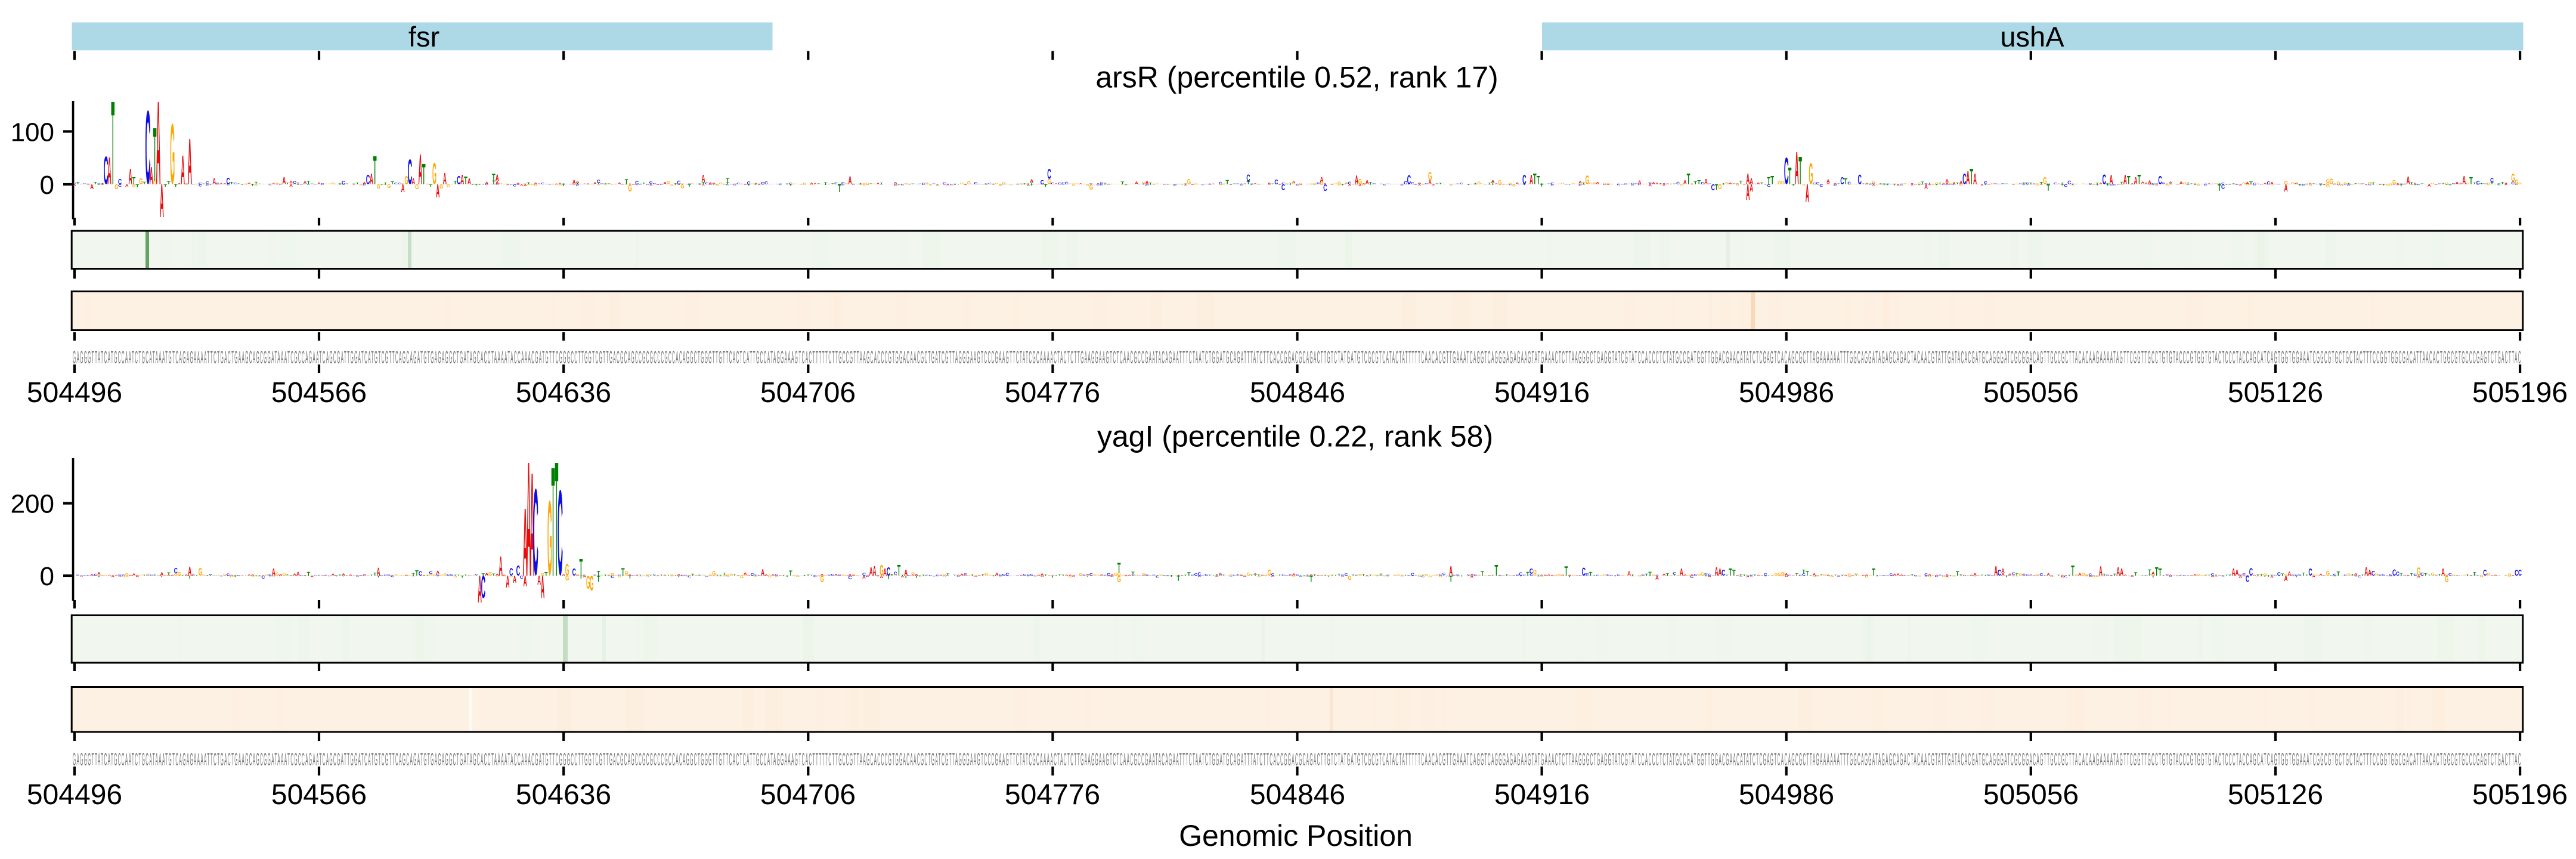 This screenshot has width=2576, height=859. What do you see at coordinates (1296, 835) in the screenshot?
I see `svg-text: Genomic Position` at bounding box center [1296, 835].